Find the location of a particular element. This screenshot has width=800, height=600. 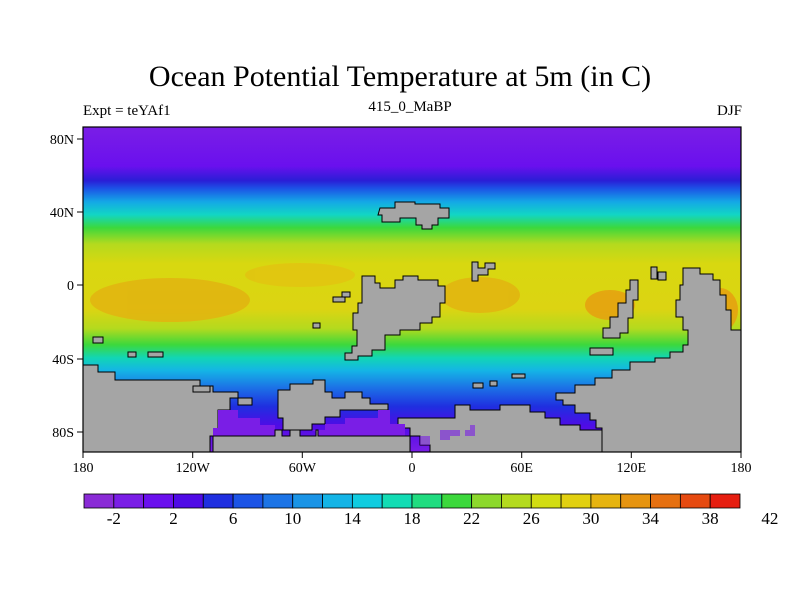

y-tick-label: 80S is located at coordinates (63, 433).